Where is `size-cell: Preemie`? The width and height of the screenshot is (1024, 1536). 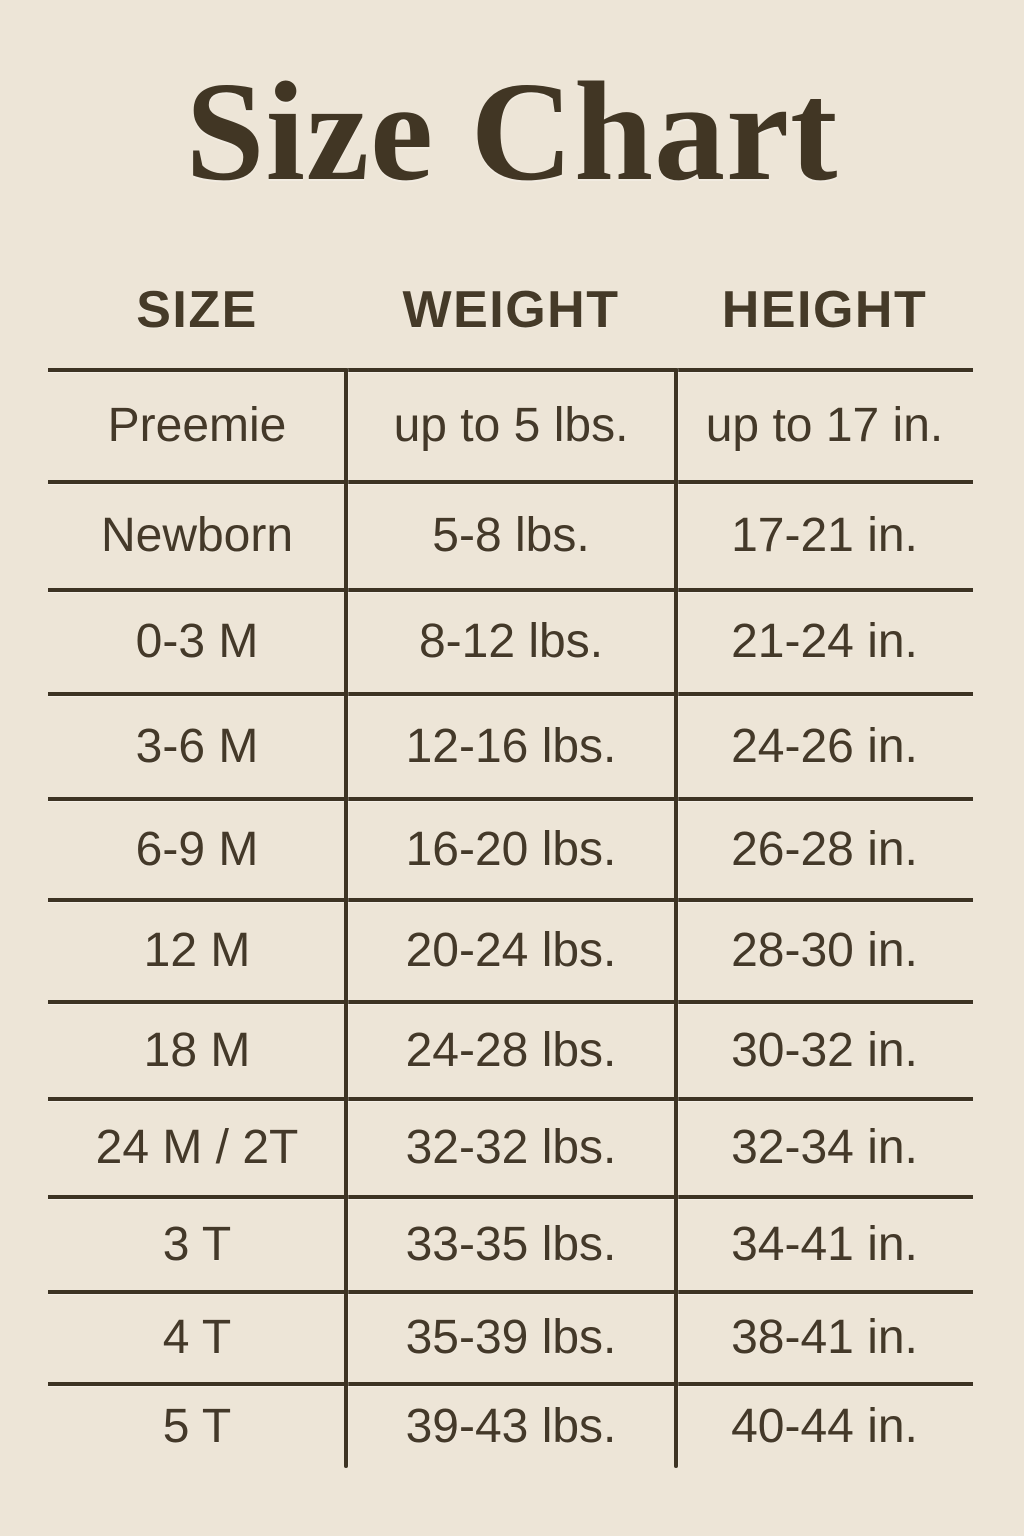 size-cell: Preemie is located at coordinates (197, 425).